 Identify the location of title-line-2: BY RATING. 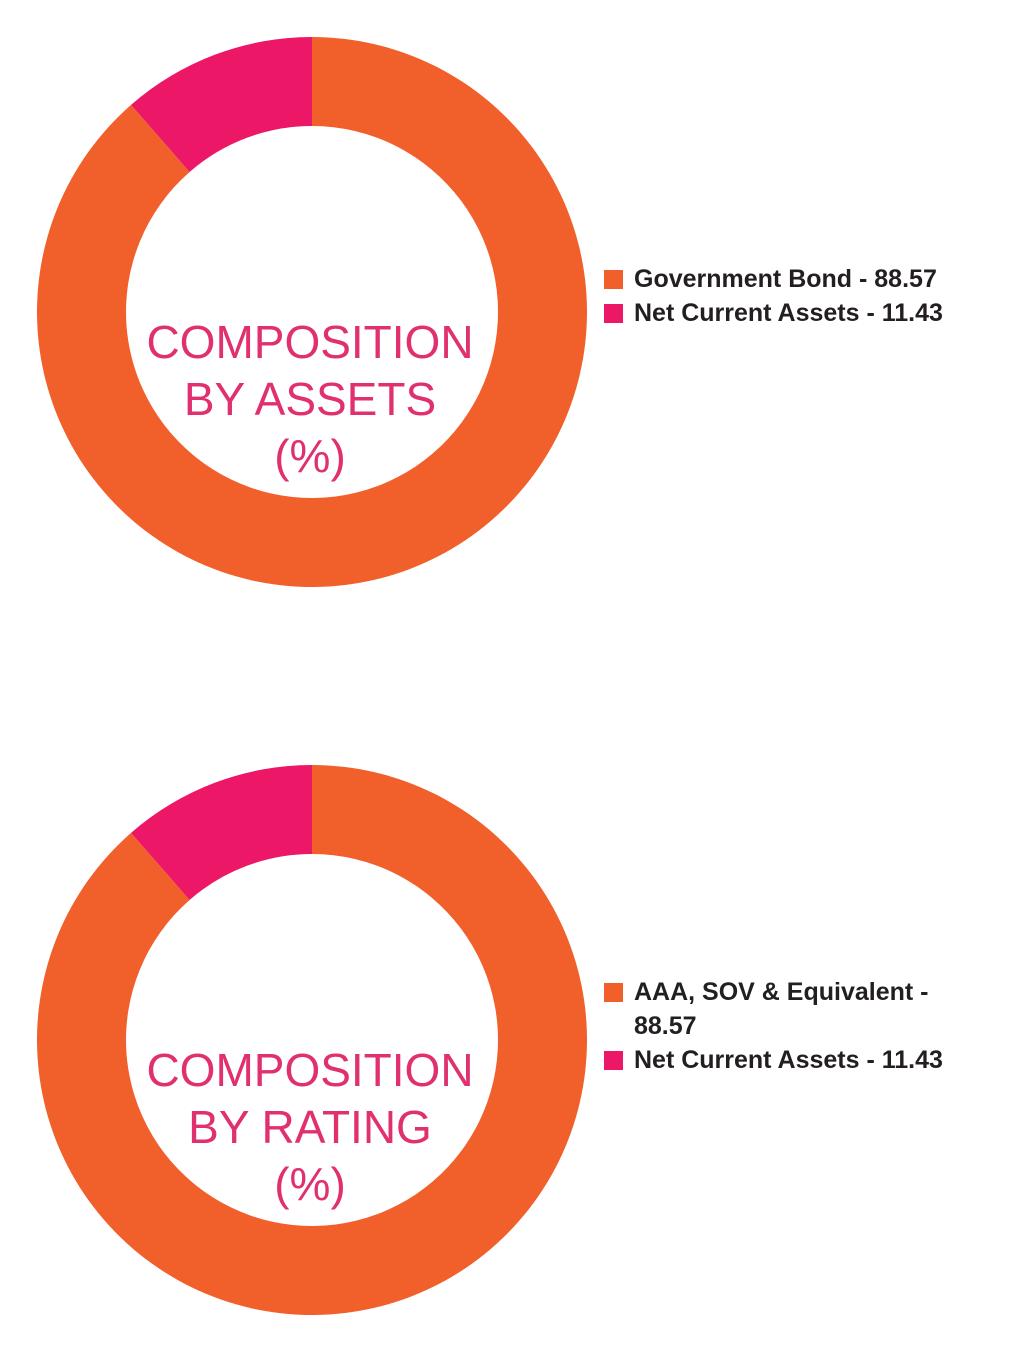
(310, 1127).